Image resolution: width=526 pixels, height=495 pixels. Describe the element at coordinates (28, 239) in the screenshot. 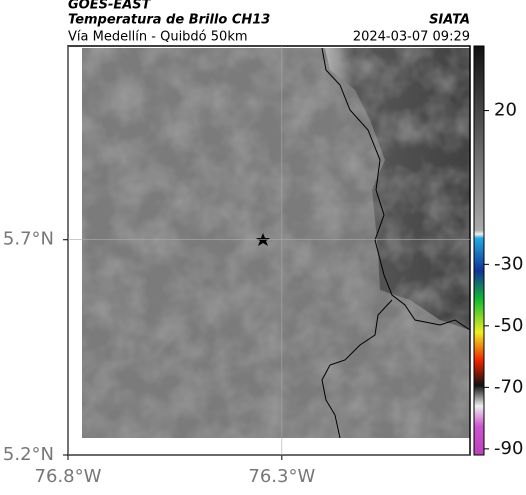

I see `y-tick-label: 5.7°N` at that location.